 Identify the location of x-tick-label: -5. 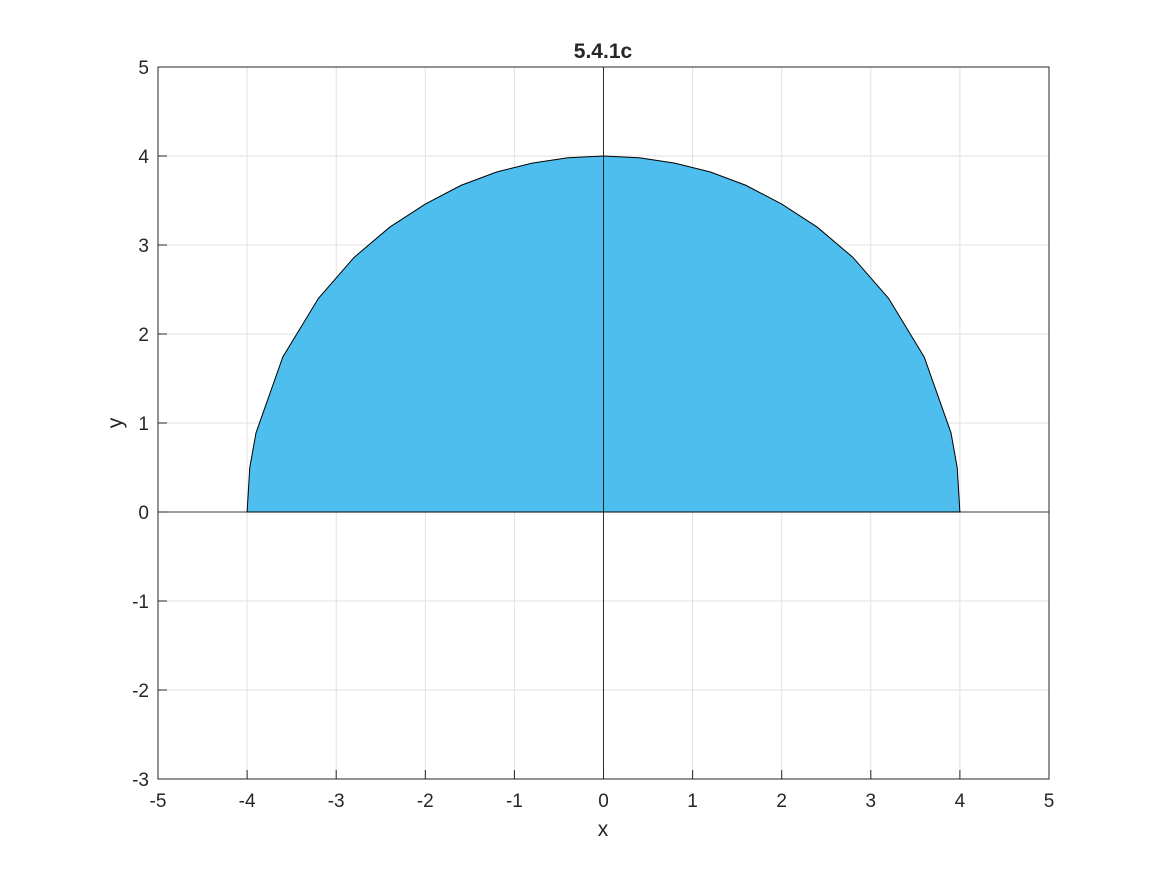
(158, 801).